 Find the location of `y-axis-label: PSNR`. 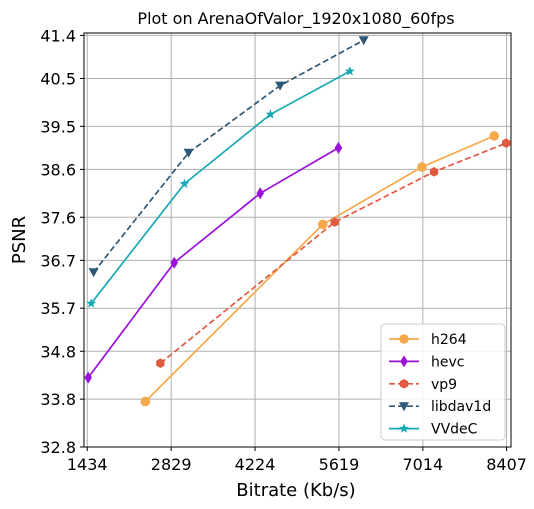

y-axis-label: PSNR is located at coordinates (19, 240).